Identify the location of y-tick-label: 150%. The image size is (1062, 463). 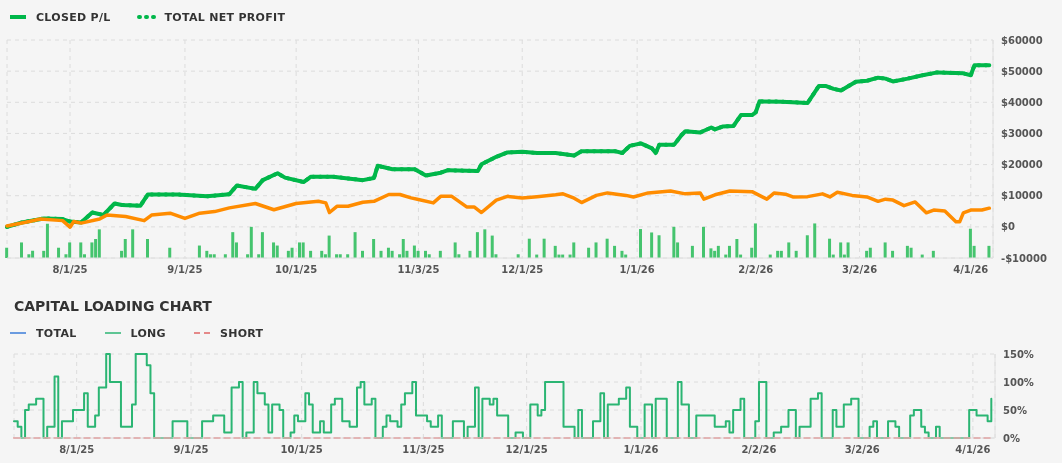
(1018, 354).